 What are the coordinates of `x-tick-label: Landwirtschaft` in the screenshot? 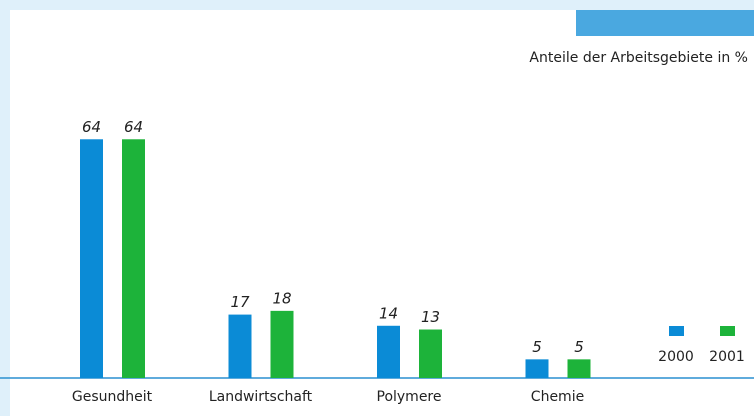 It's located at (261, 397).